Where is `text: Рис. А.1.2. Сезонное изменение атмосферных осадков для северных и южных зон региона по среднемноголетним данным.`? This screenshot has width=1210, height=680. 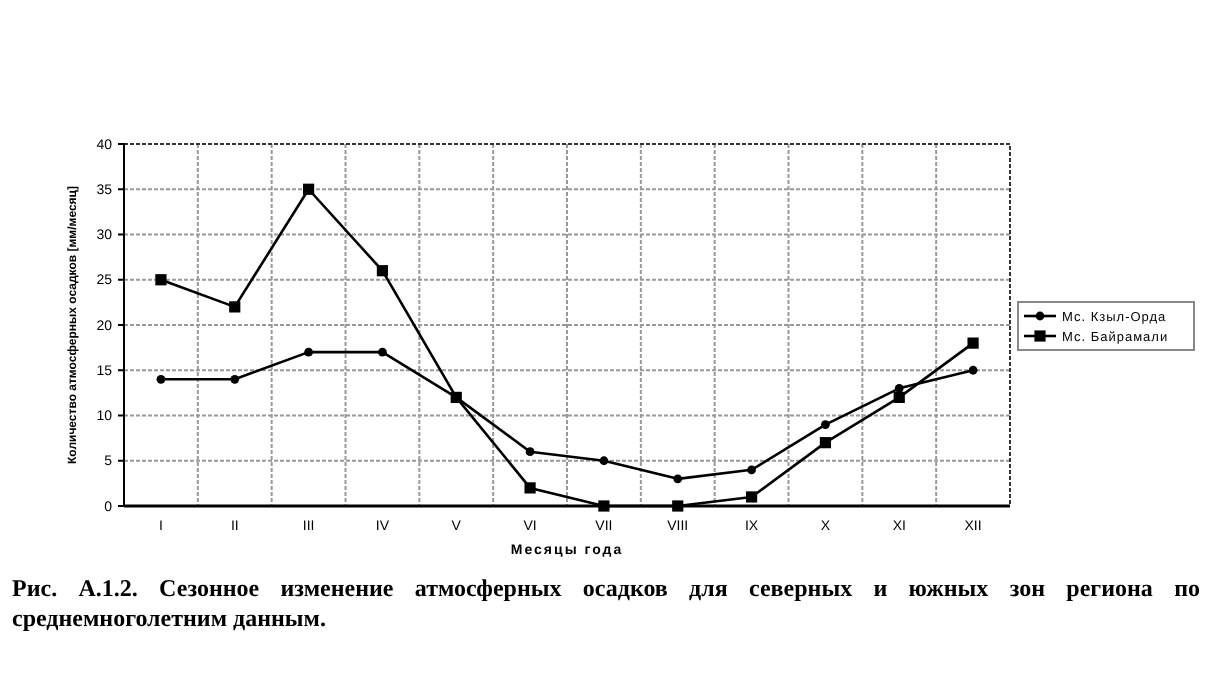
text: Рис. А.1.2. Сезонное изменение атмосферных осадков для северных и южных зон региона по среднемноголетним данным. is located at coordinates (606, 604).